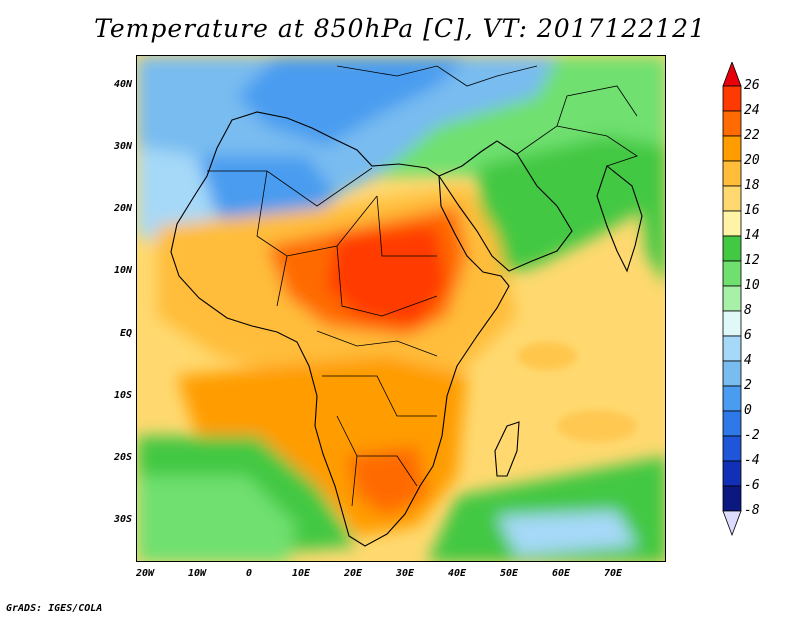 Image resolution: width=800 pixels, height=618 pixels. What do you see at coordinates (561, 573) in the screenshot?
I see `lon-label-60e: 60E` at bounding box center [561, 573].